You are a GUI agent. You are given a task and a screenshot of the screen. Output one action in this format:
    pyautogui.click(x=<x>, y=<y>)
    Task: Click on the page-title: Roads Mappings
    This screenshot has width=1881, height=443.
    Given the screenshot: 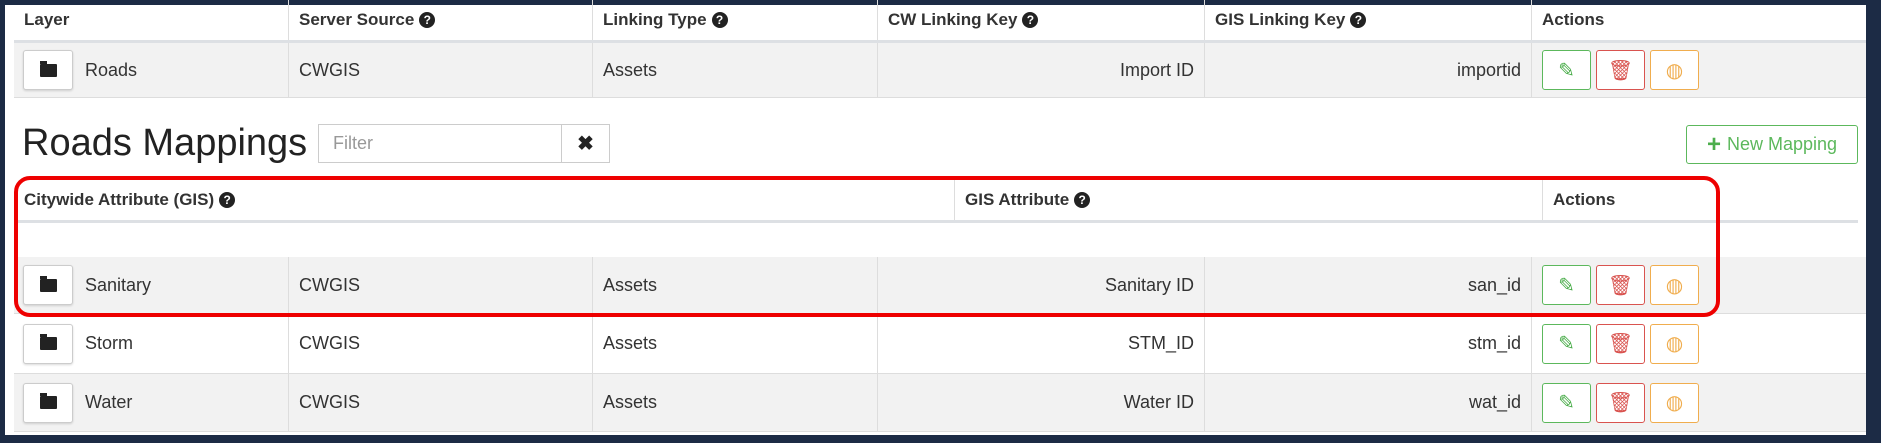 What is the action you would take?
    pyautogui.click(x=165, y=143)
    